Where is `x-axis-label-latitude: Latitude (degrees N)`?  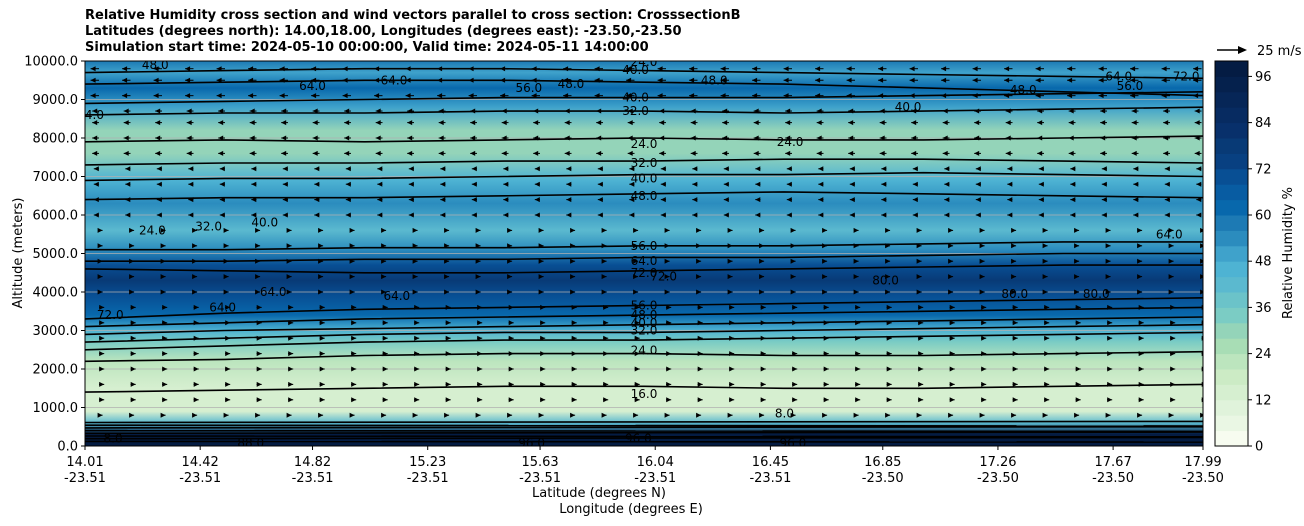
x-axis-label-latitude: Latitude (degrees N) is located at coordinates (599, 493).